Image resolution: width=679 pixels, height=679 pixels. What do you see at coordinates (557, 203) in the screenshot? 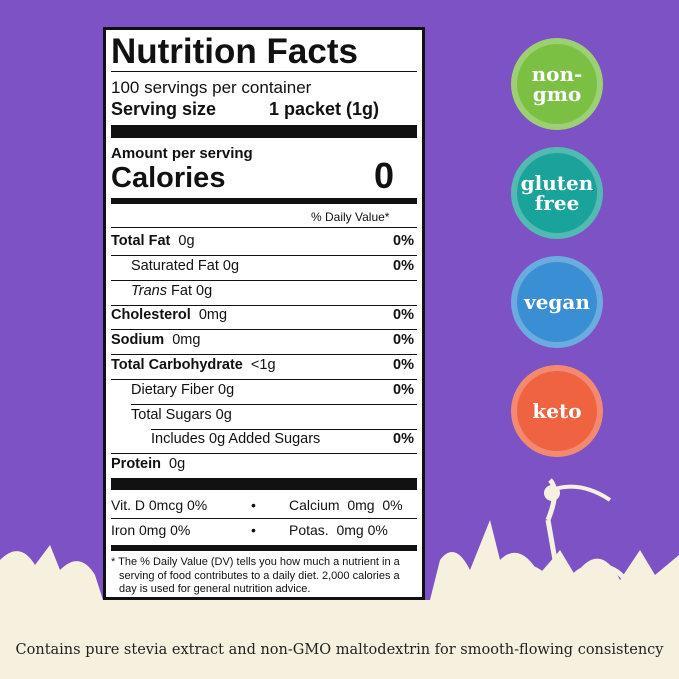
I see `badge-text: free` at bounding box center [557, 203].